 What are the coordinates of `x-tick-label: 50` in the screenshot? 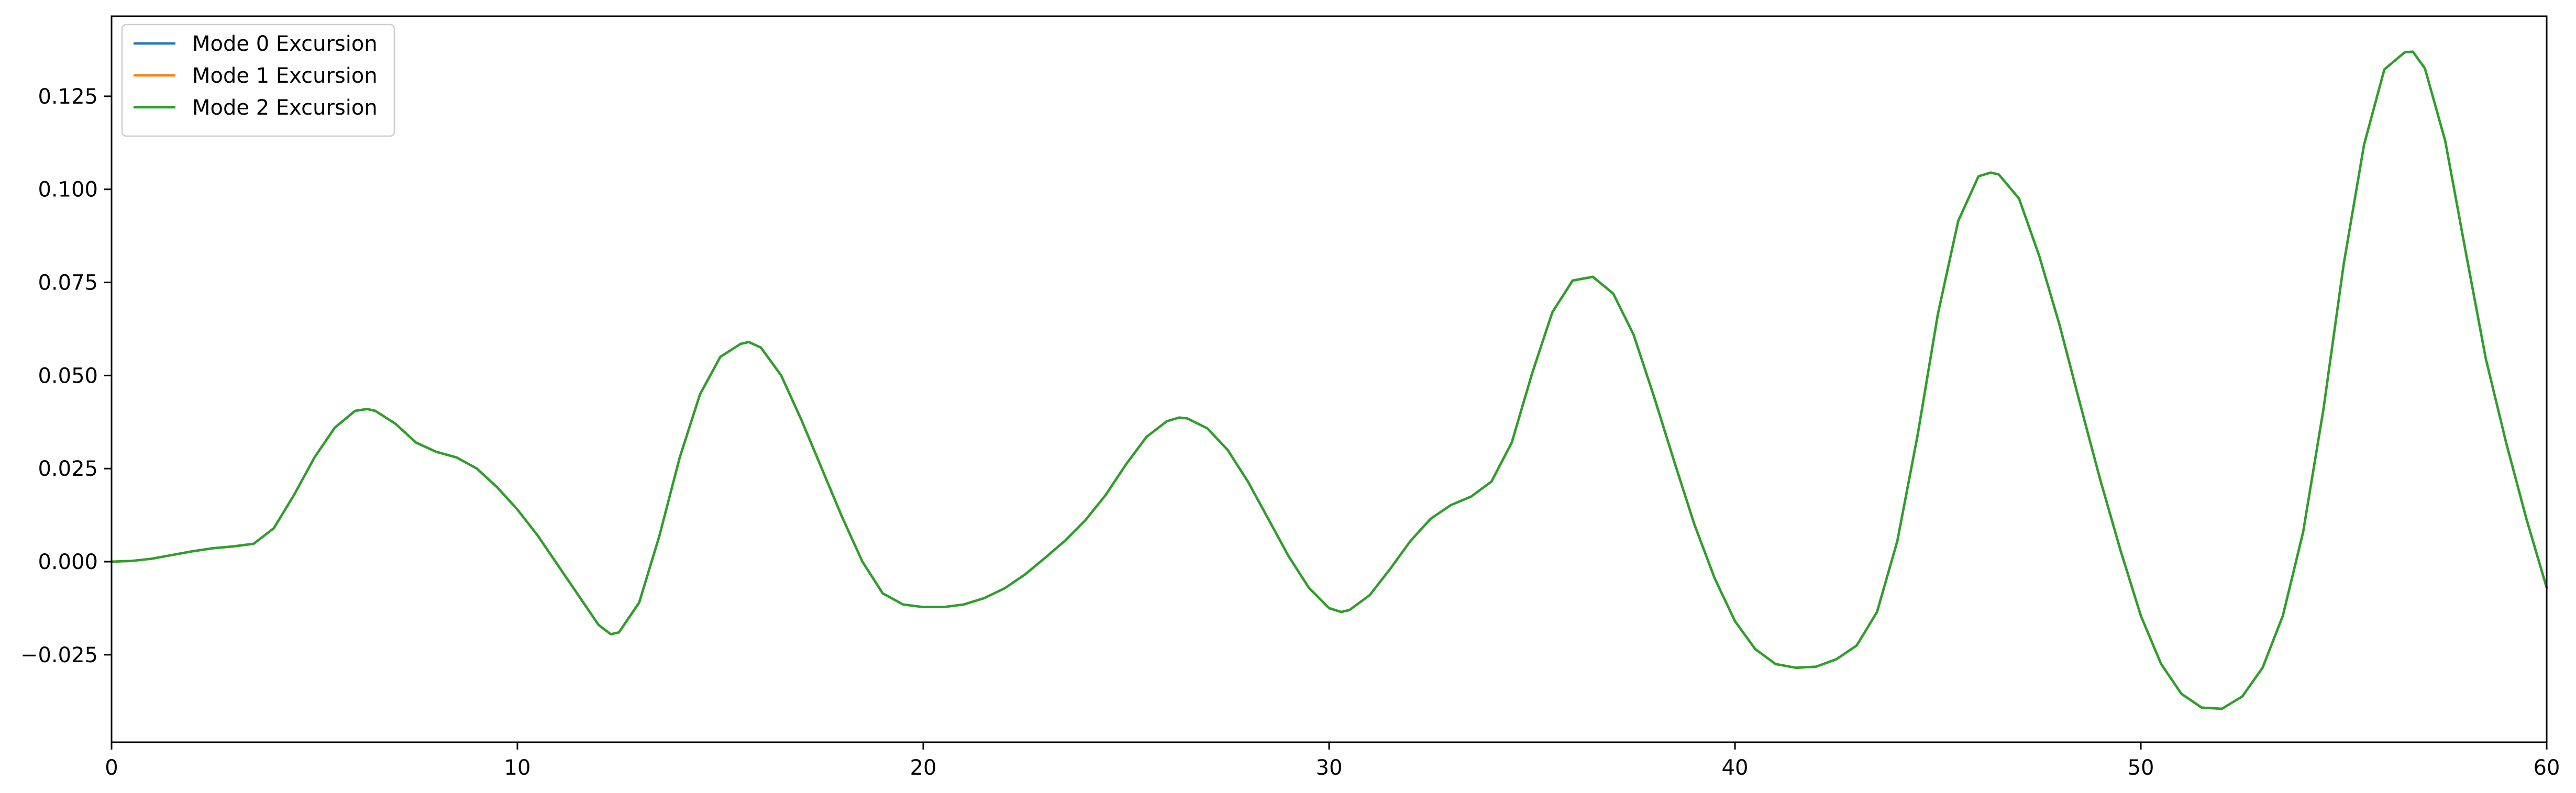 It's located at (2141, 768).